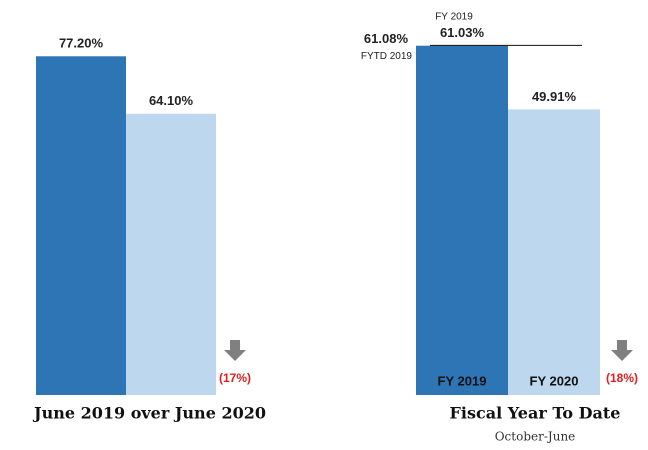 The width and height of the screenshot is (648, 450). Describe the element at coordinates (554, 380) in the screenshot. I see `category-label: FY 2020` at that location.